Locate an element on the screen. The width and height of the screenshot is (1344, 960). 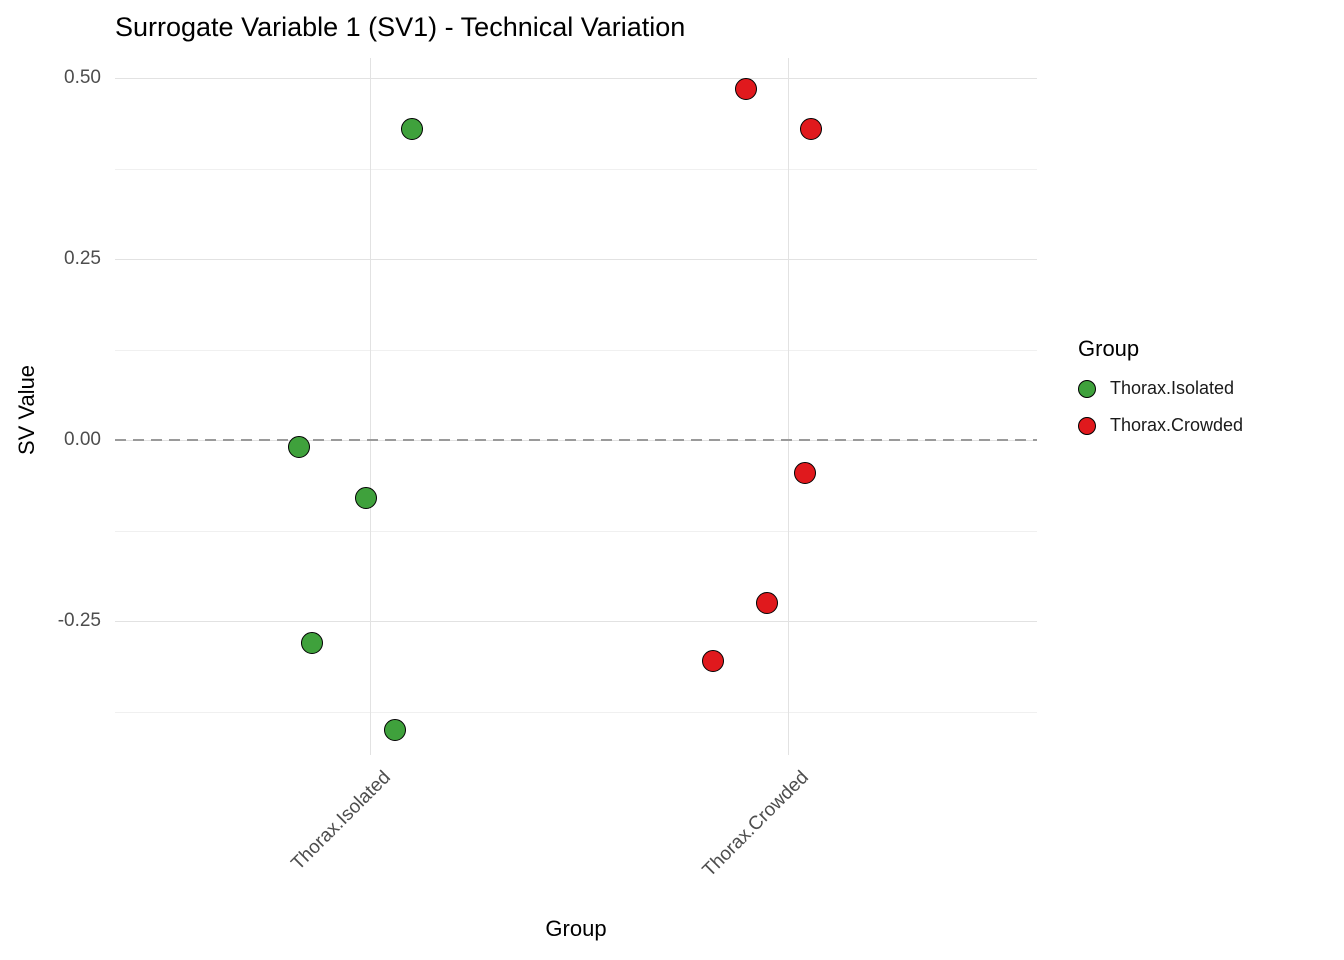
legend-item: Thorax.Crowded is located at coordinates (1160, 425).